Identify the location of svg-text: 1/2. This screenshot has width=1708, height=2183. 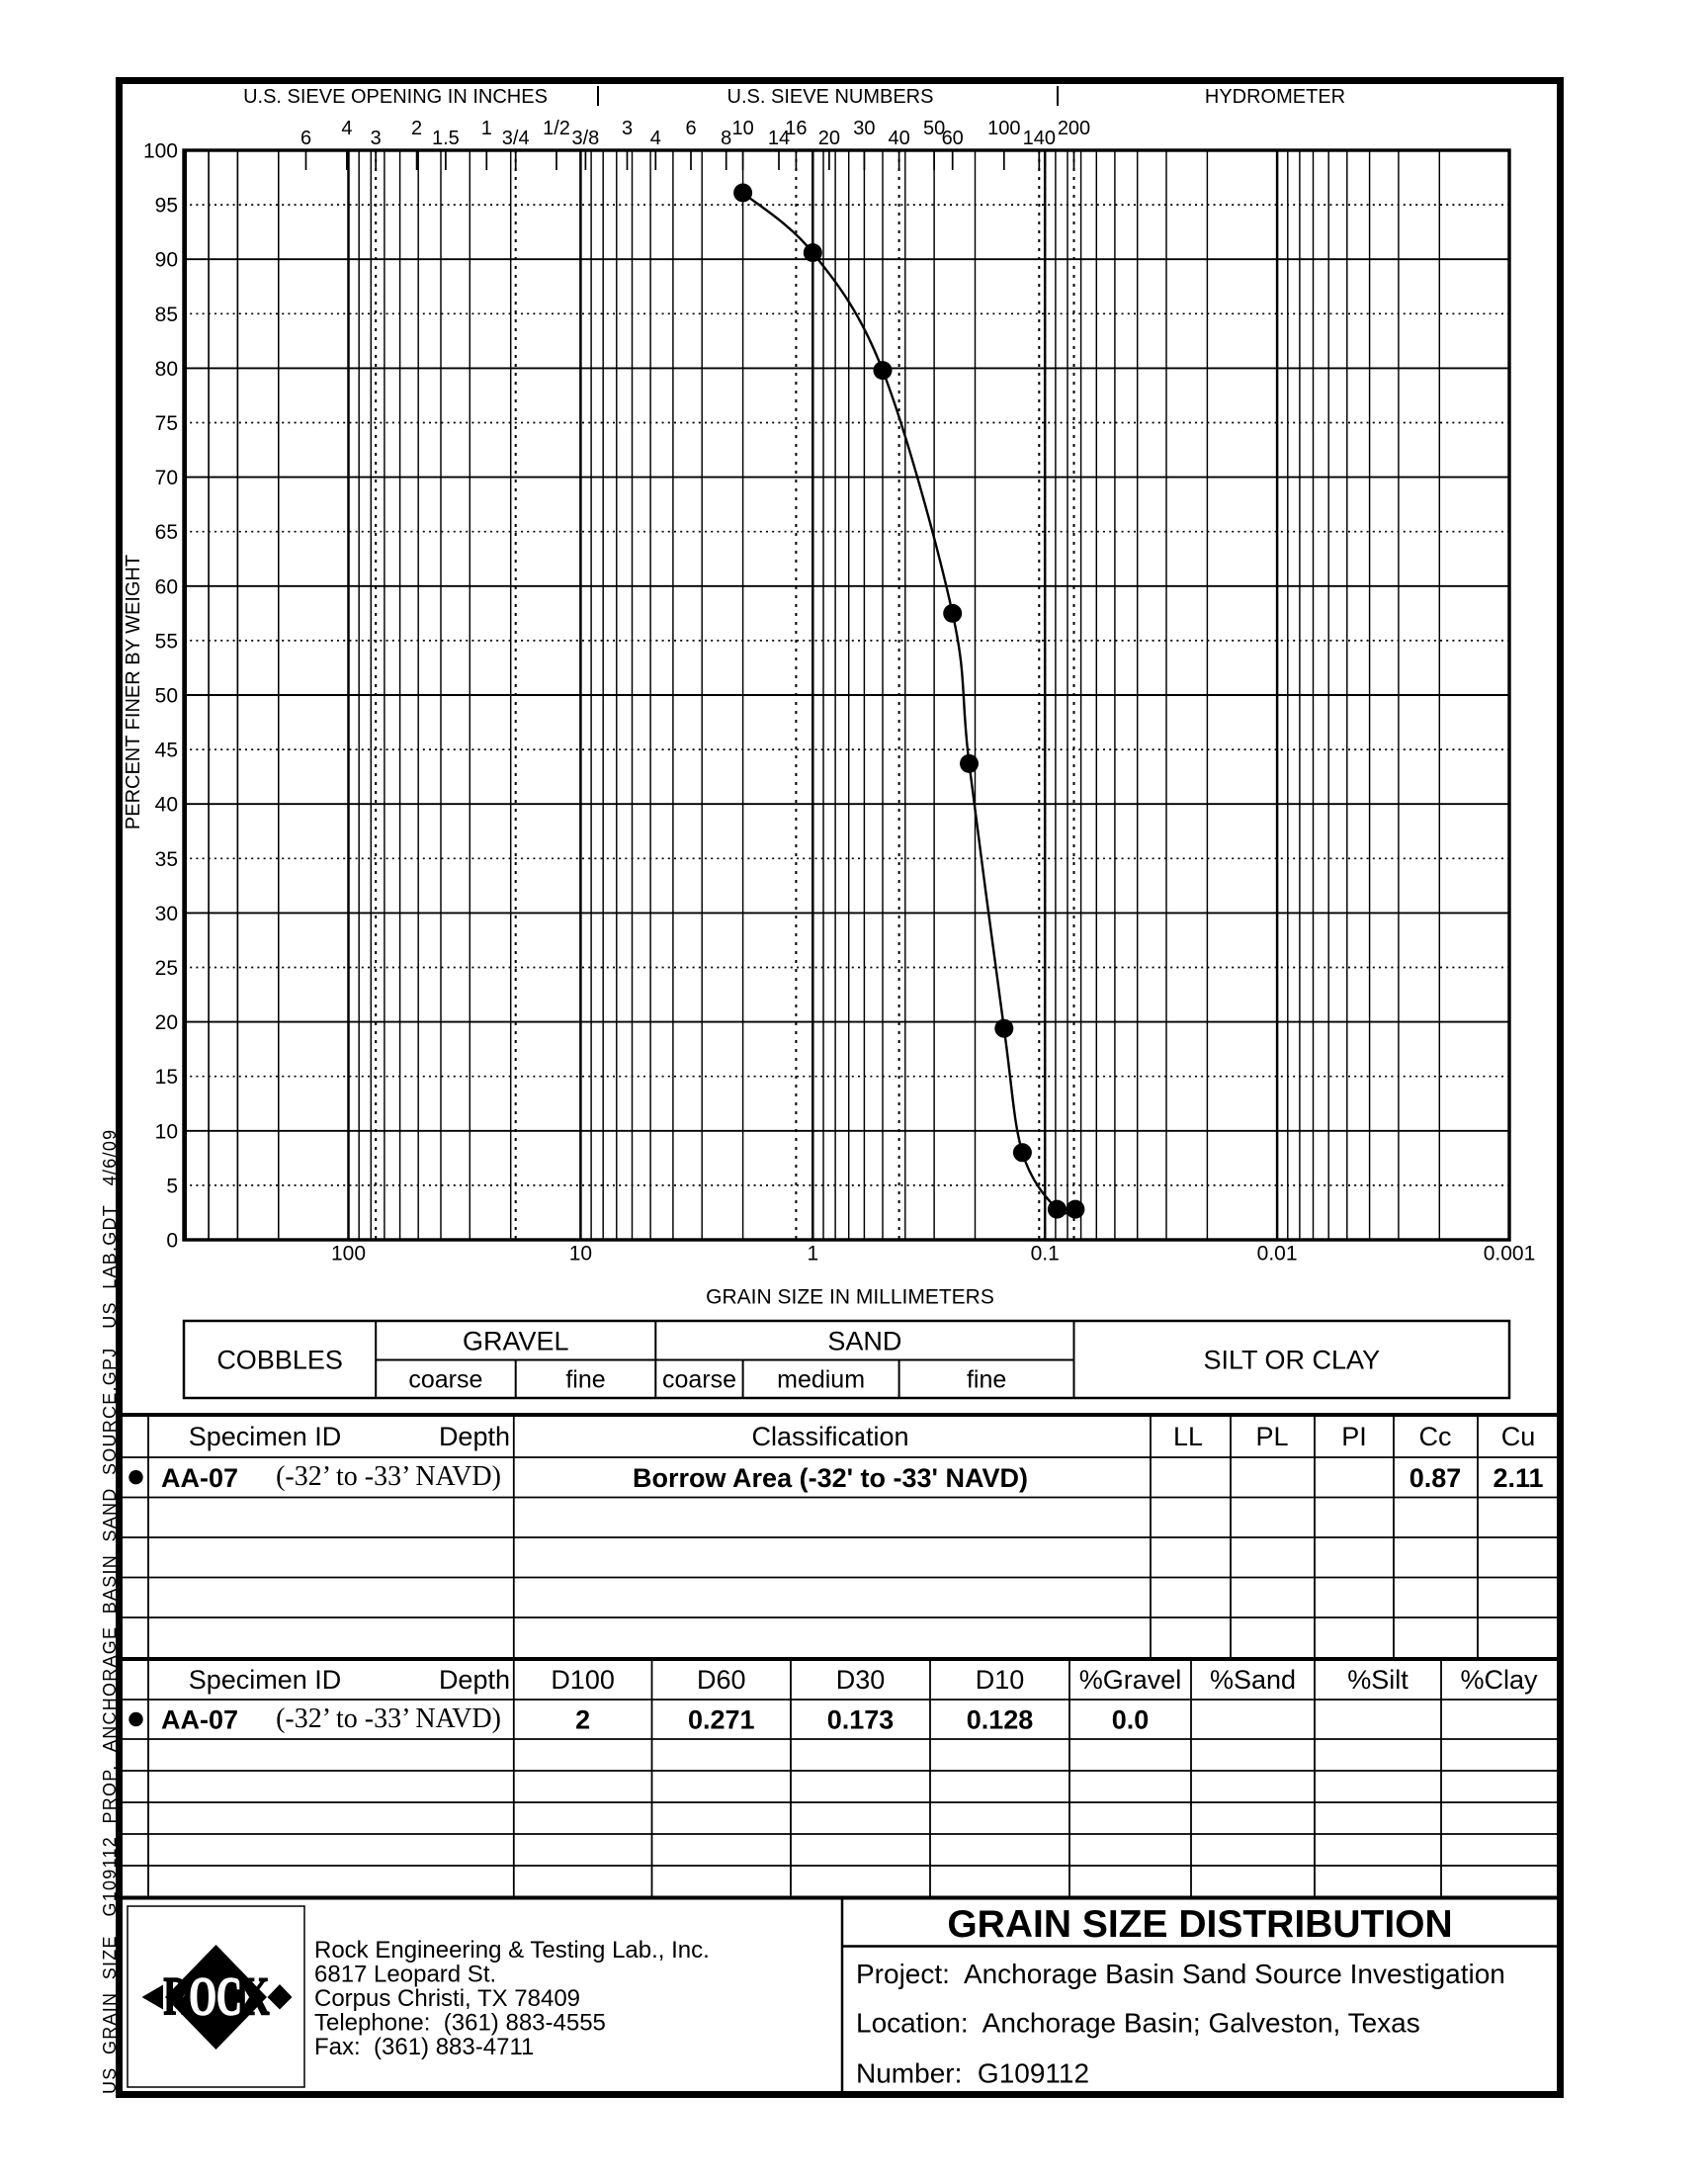
(556, 128).